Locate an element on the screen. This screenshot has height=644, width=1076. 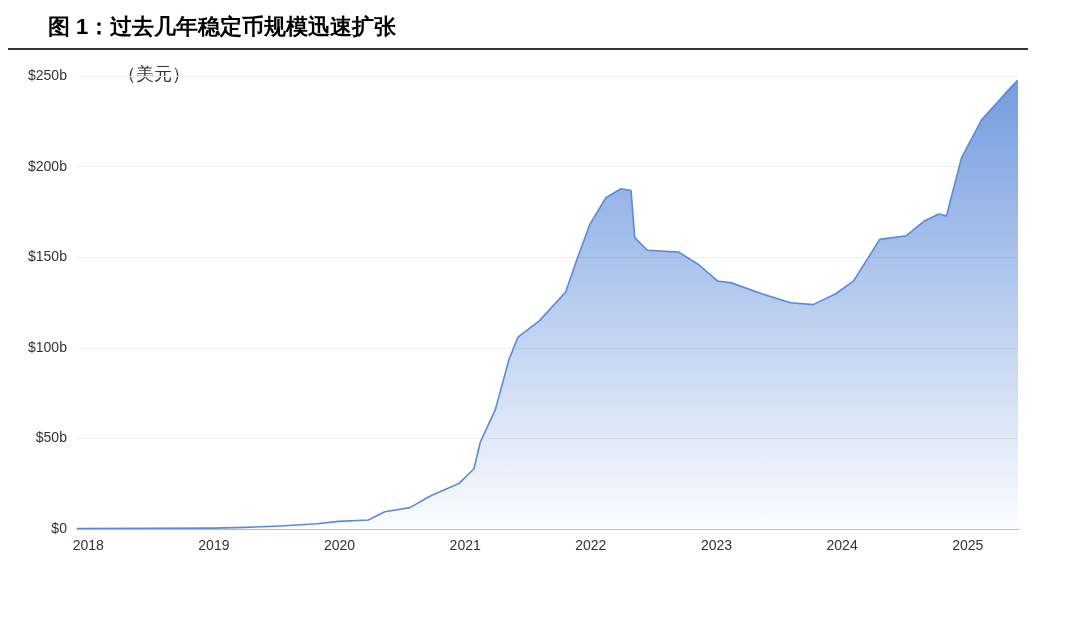
x-tick-label: 2025 is located at coordinates (968, 545).